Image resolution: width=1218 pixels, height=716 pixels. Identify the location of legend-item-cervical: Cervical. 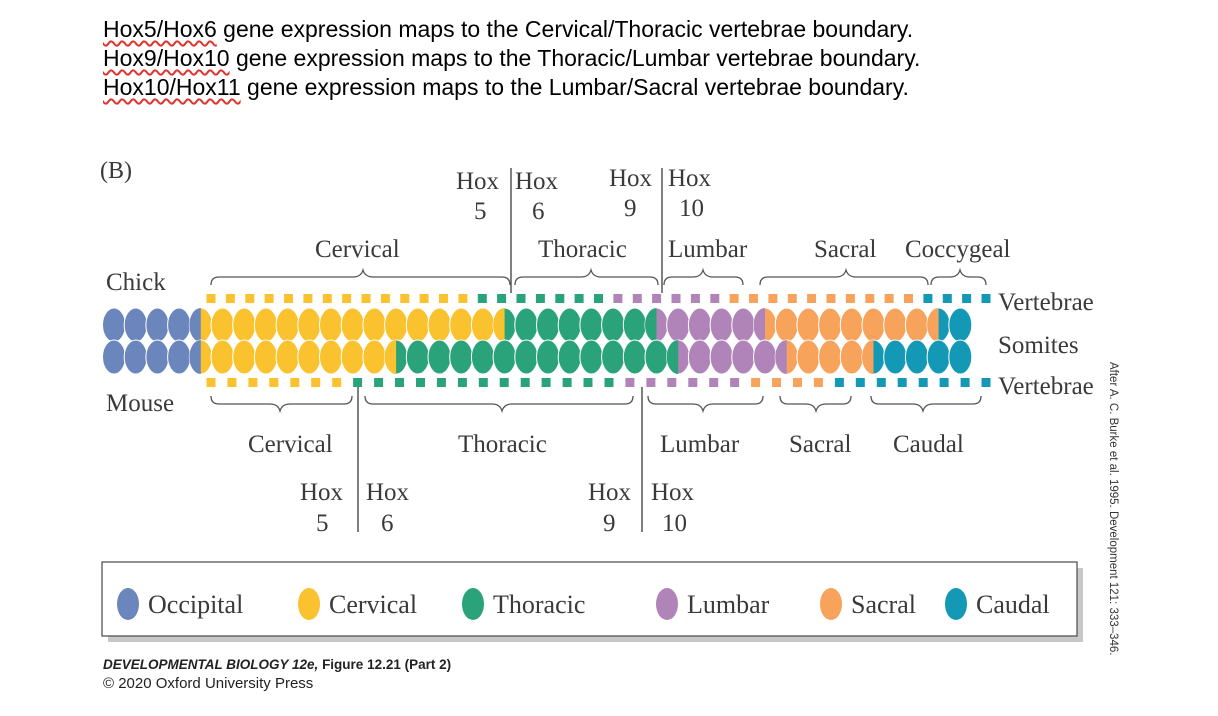
(357, 604).